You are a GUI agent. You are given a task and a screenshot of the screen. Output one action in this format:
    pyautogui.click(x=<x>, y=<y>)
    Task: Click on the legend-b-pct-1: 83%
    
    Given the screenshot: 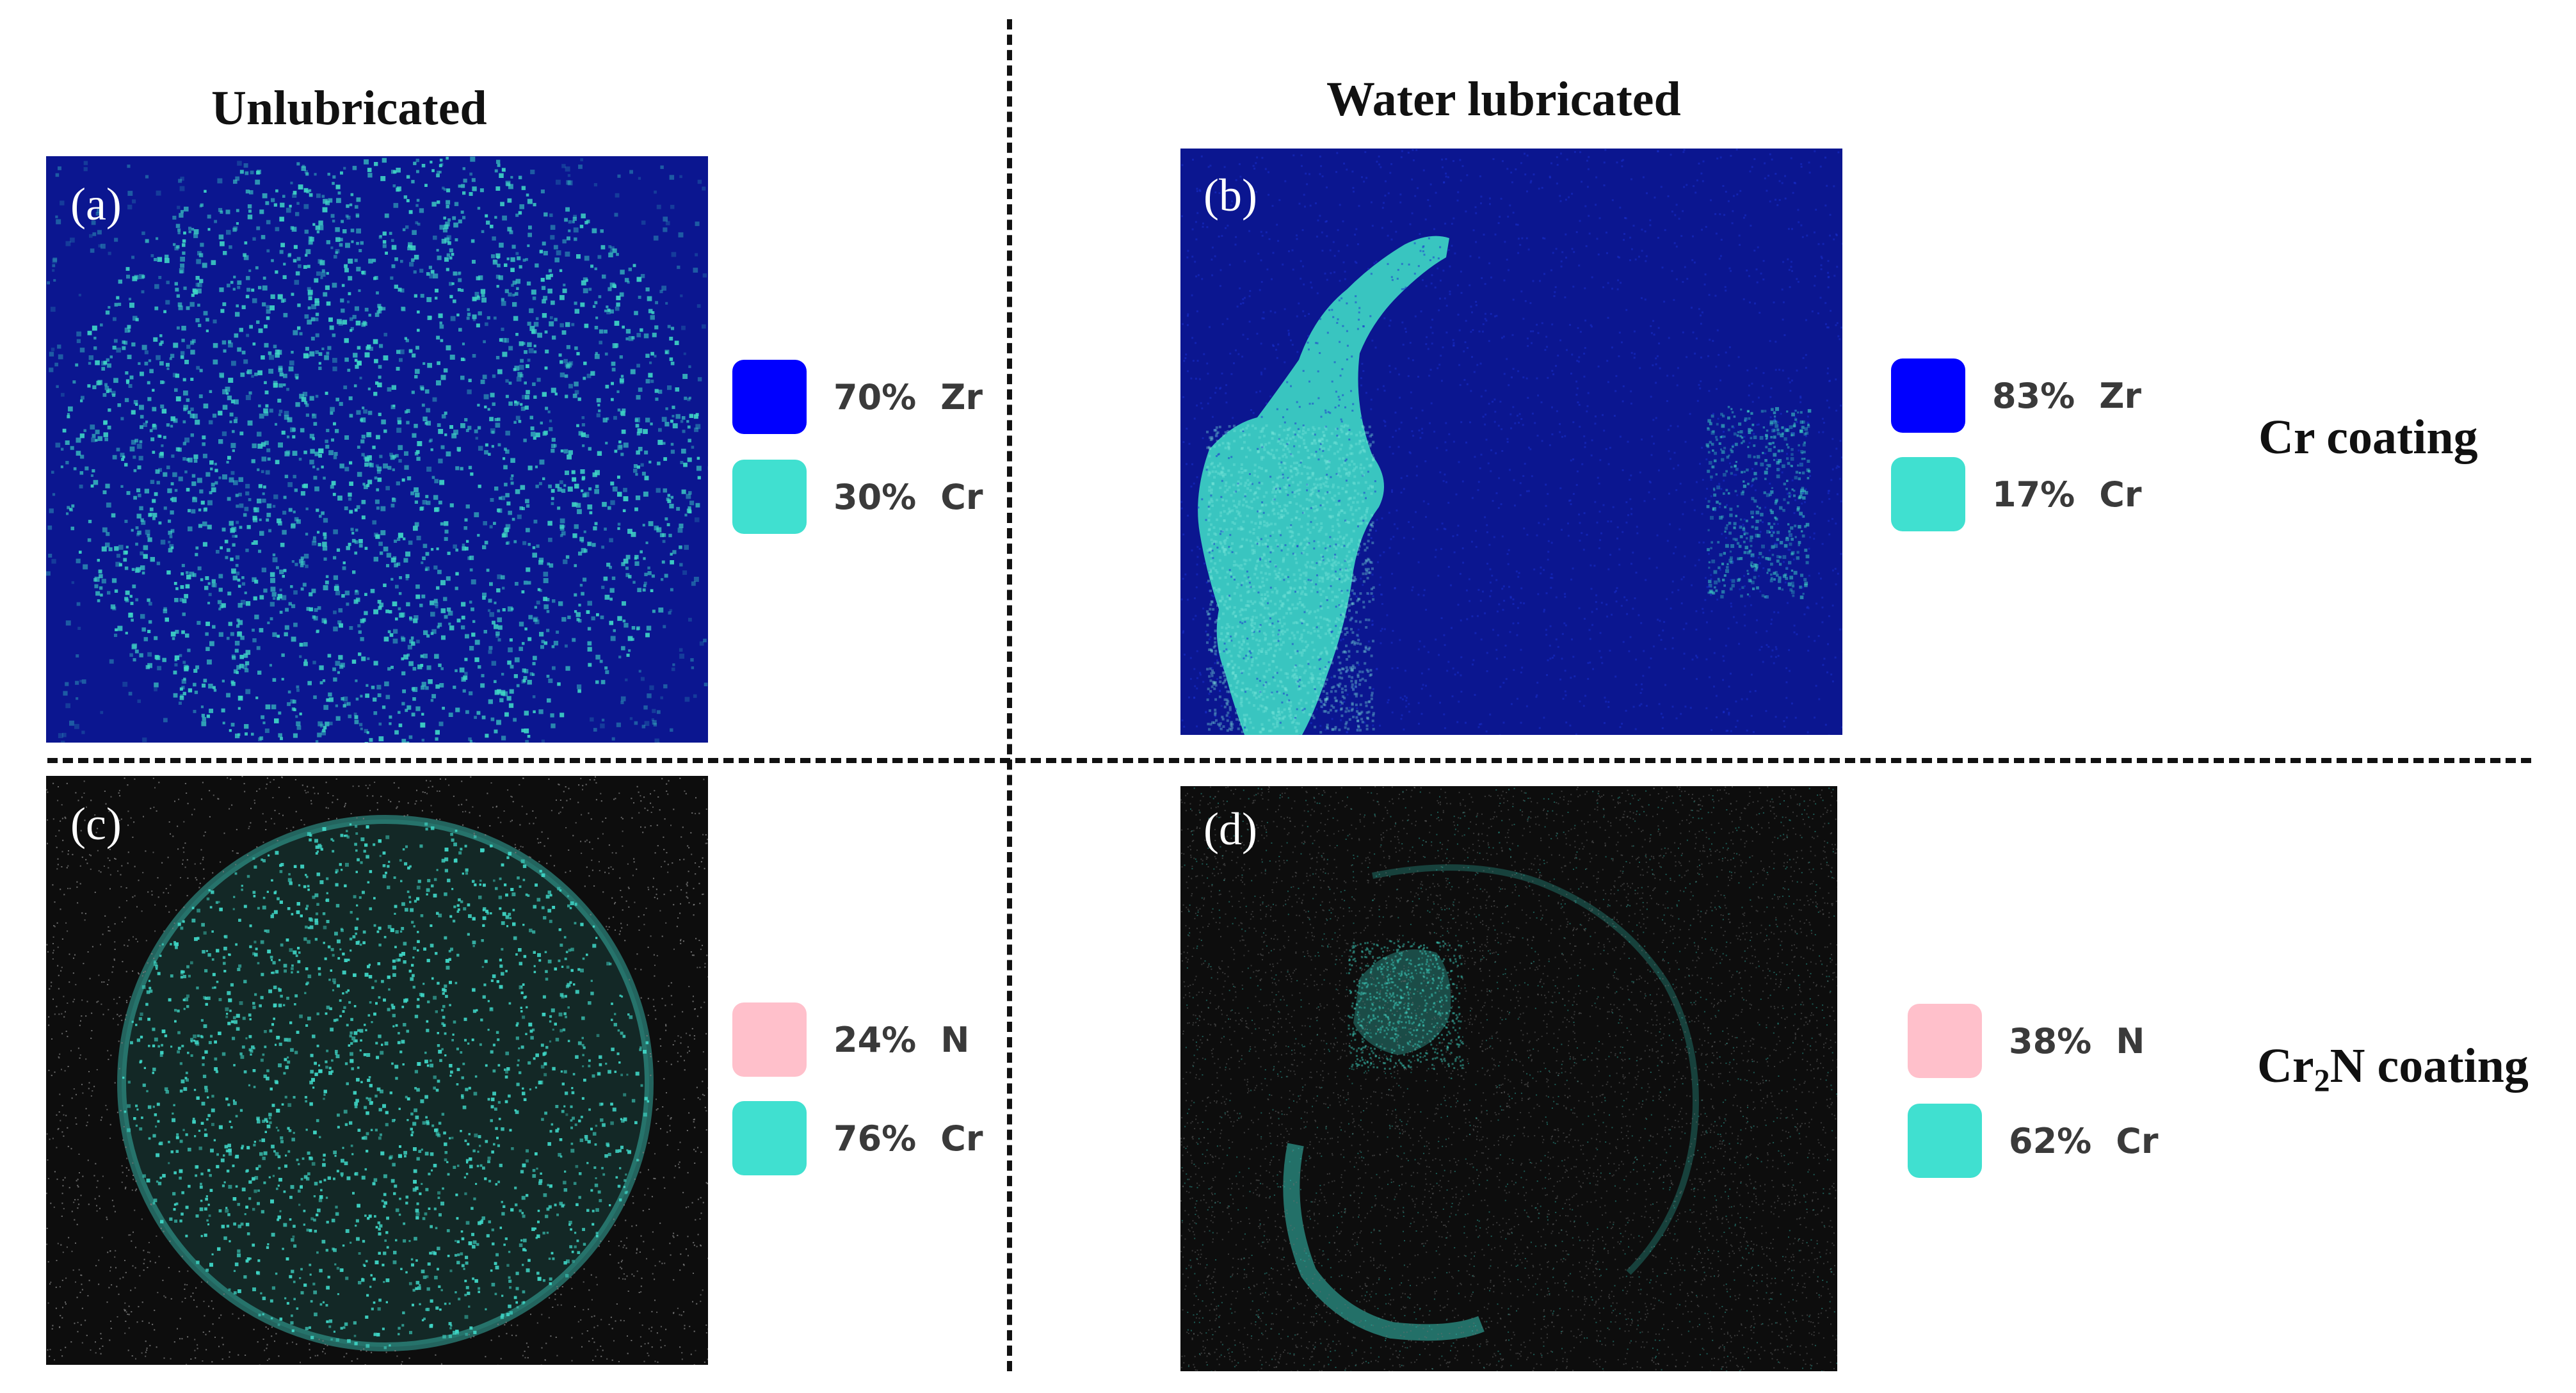 What is the action you would take?
    pyautogui.click(x=2033, y=396)
    